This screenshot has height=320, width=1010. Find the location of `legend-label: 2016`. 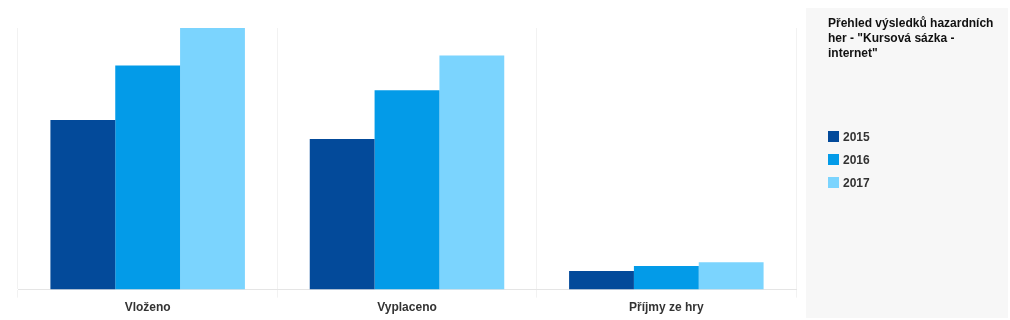

legend-label: 2016 is located at coordinates (856, 159).